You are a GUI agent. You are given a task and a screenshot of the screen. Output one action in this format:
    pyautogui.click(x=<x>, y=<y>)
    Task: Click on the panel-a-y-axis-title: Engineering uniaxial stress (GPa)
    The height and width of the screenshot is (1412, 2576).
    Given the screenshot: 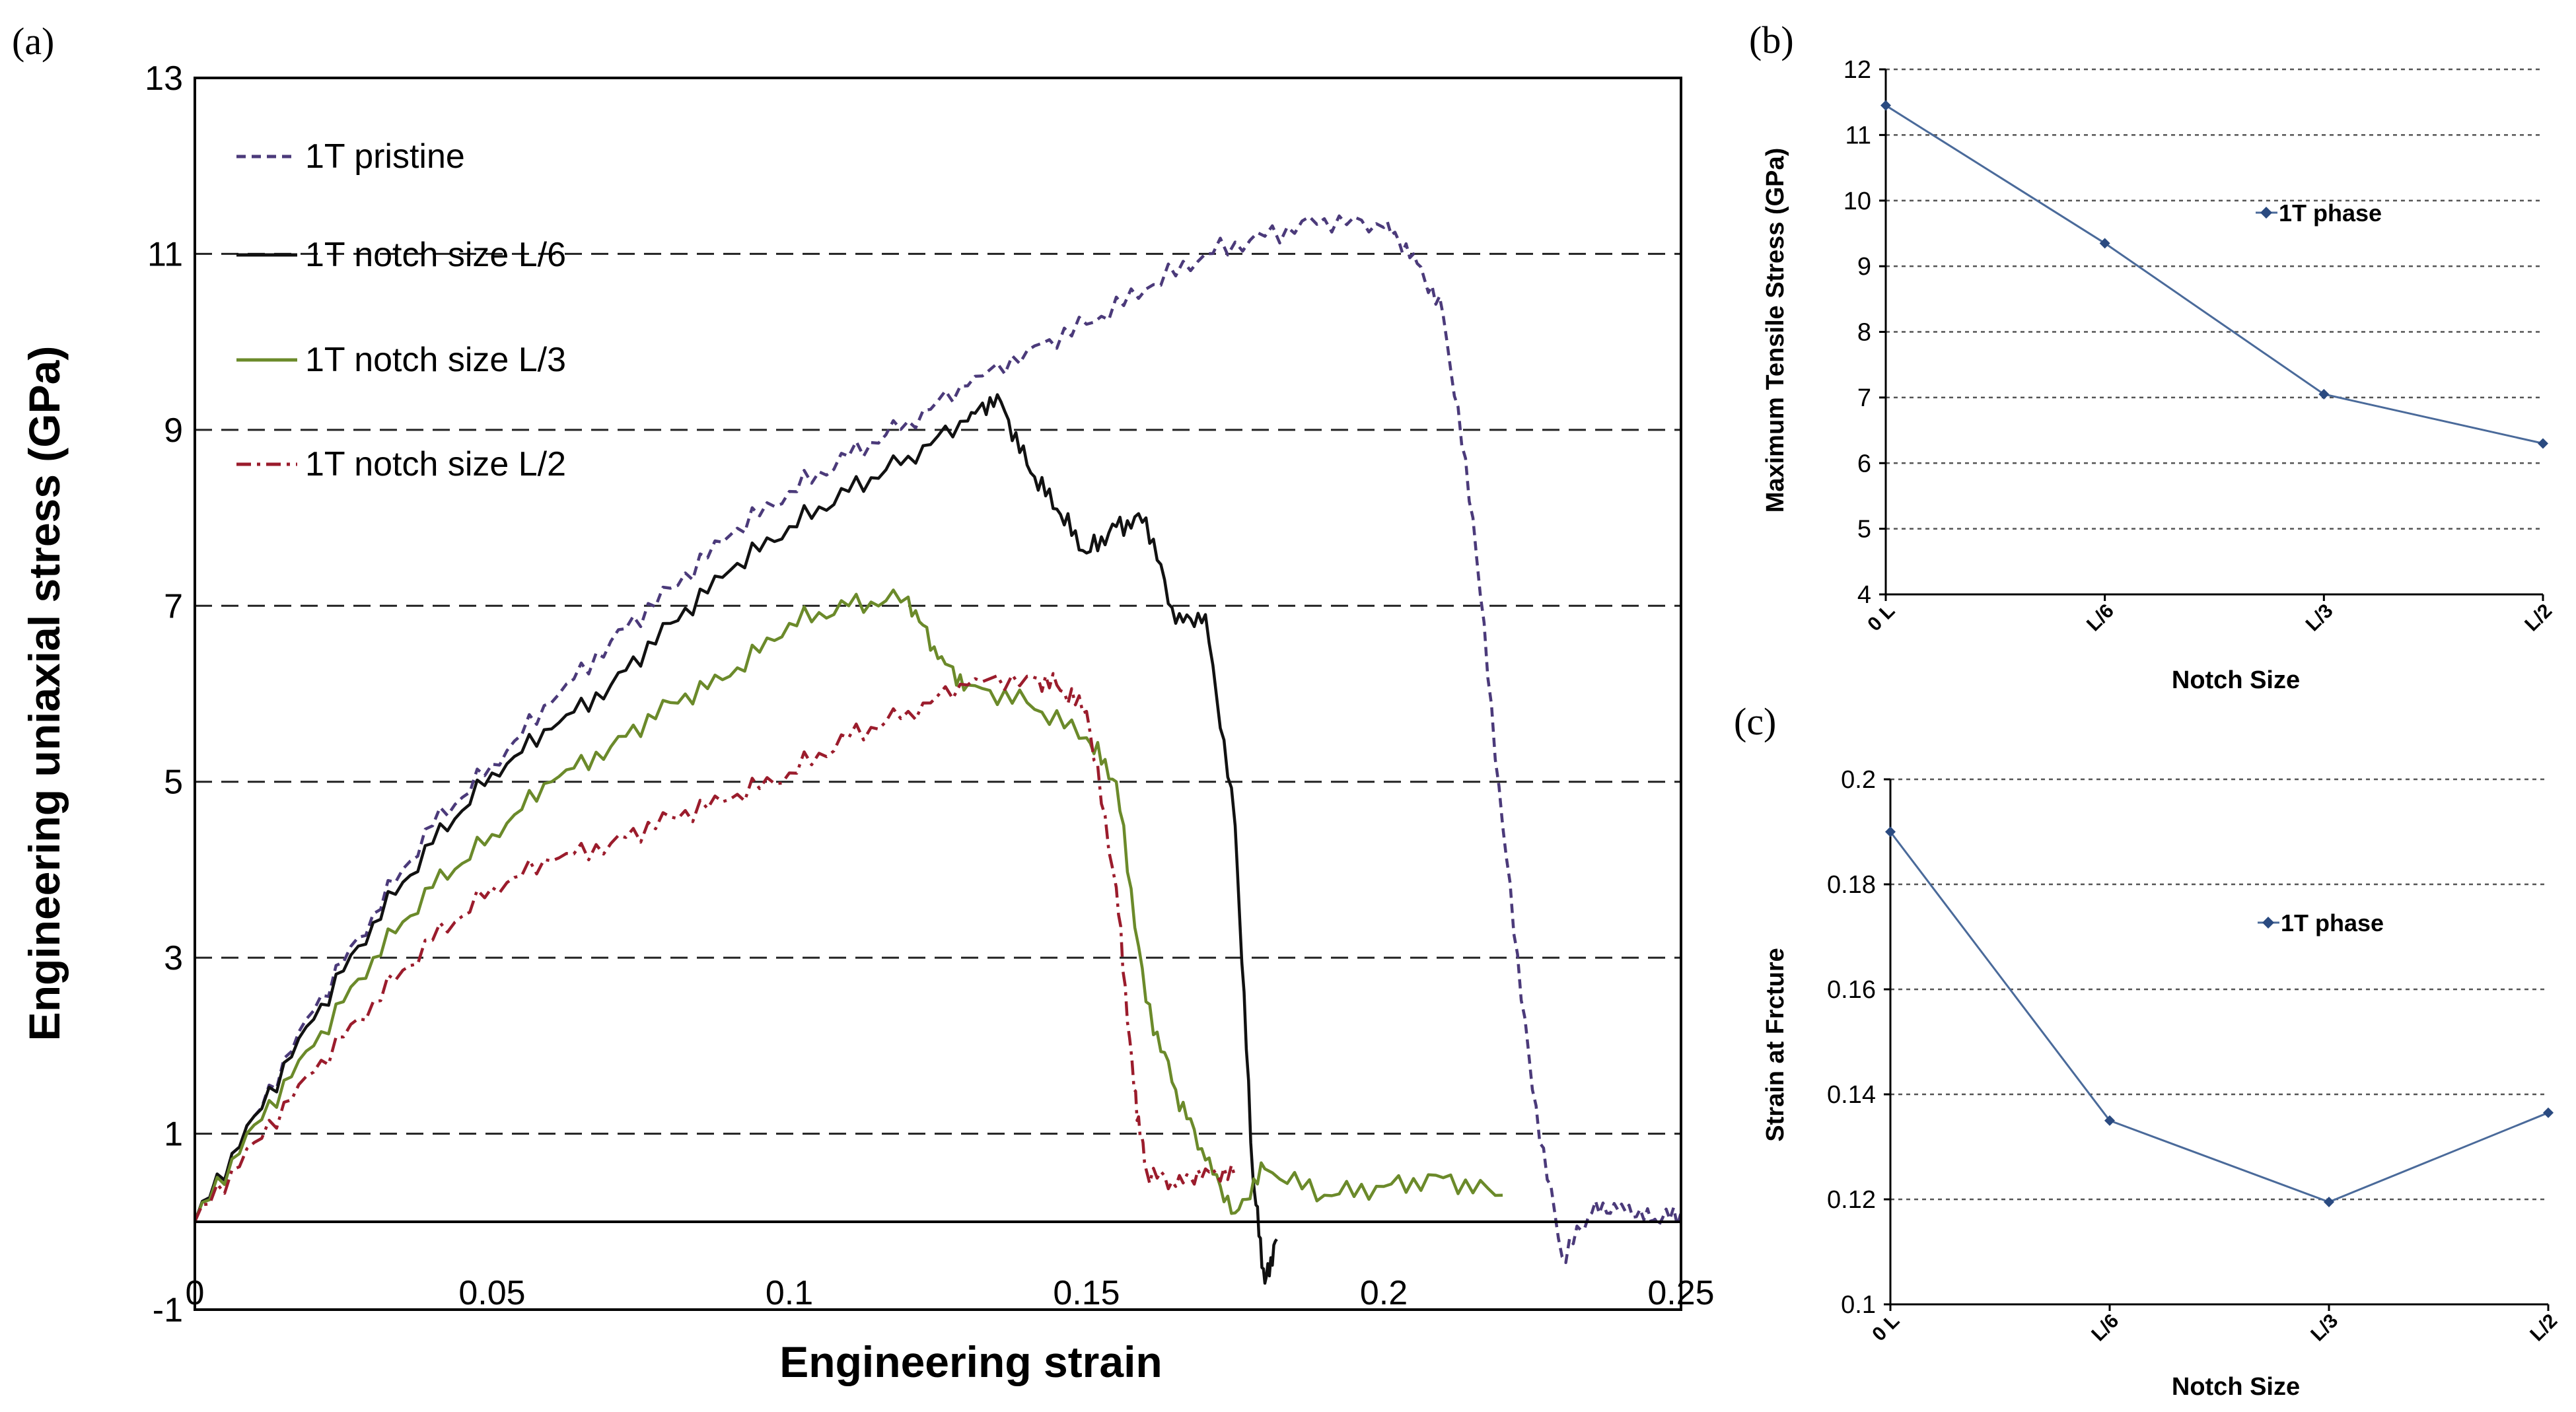 What is the action you would take?
    pyautogui.click(x=45, y=693)
    